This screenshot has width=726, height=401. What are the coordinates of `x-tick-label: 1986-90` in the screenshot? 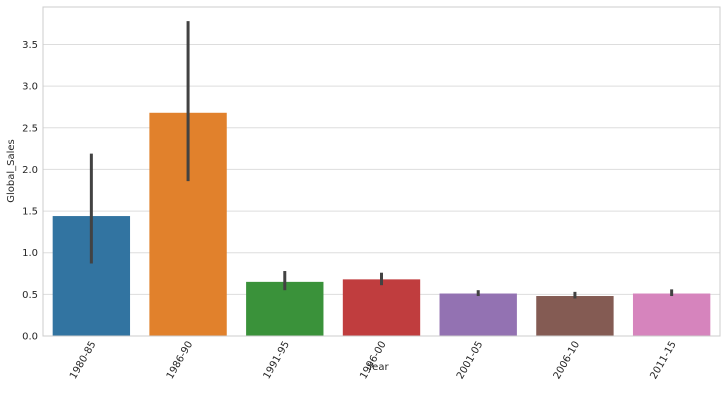 It's located at (180, 361).